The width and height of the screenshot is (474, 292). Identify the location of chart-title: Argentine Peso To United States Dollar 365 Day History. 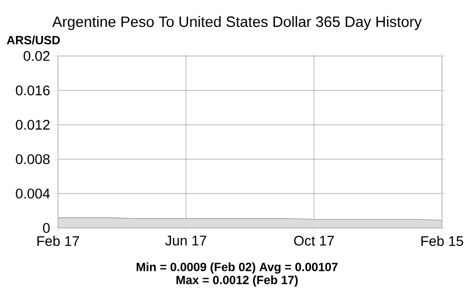
(237, 23).